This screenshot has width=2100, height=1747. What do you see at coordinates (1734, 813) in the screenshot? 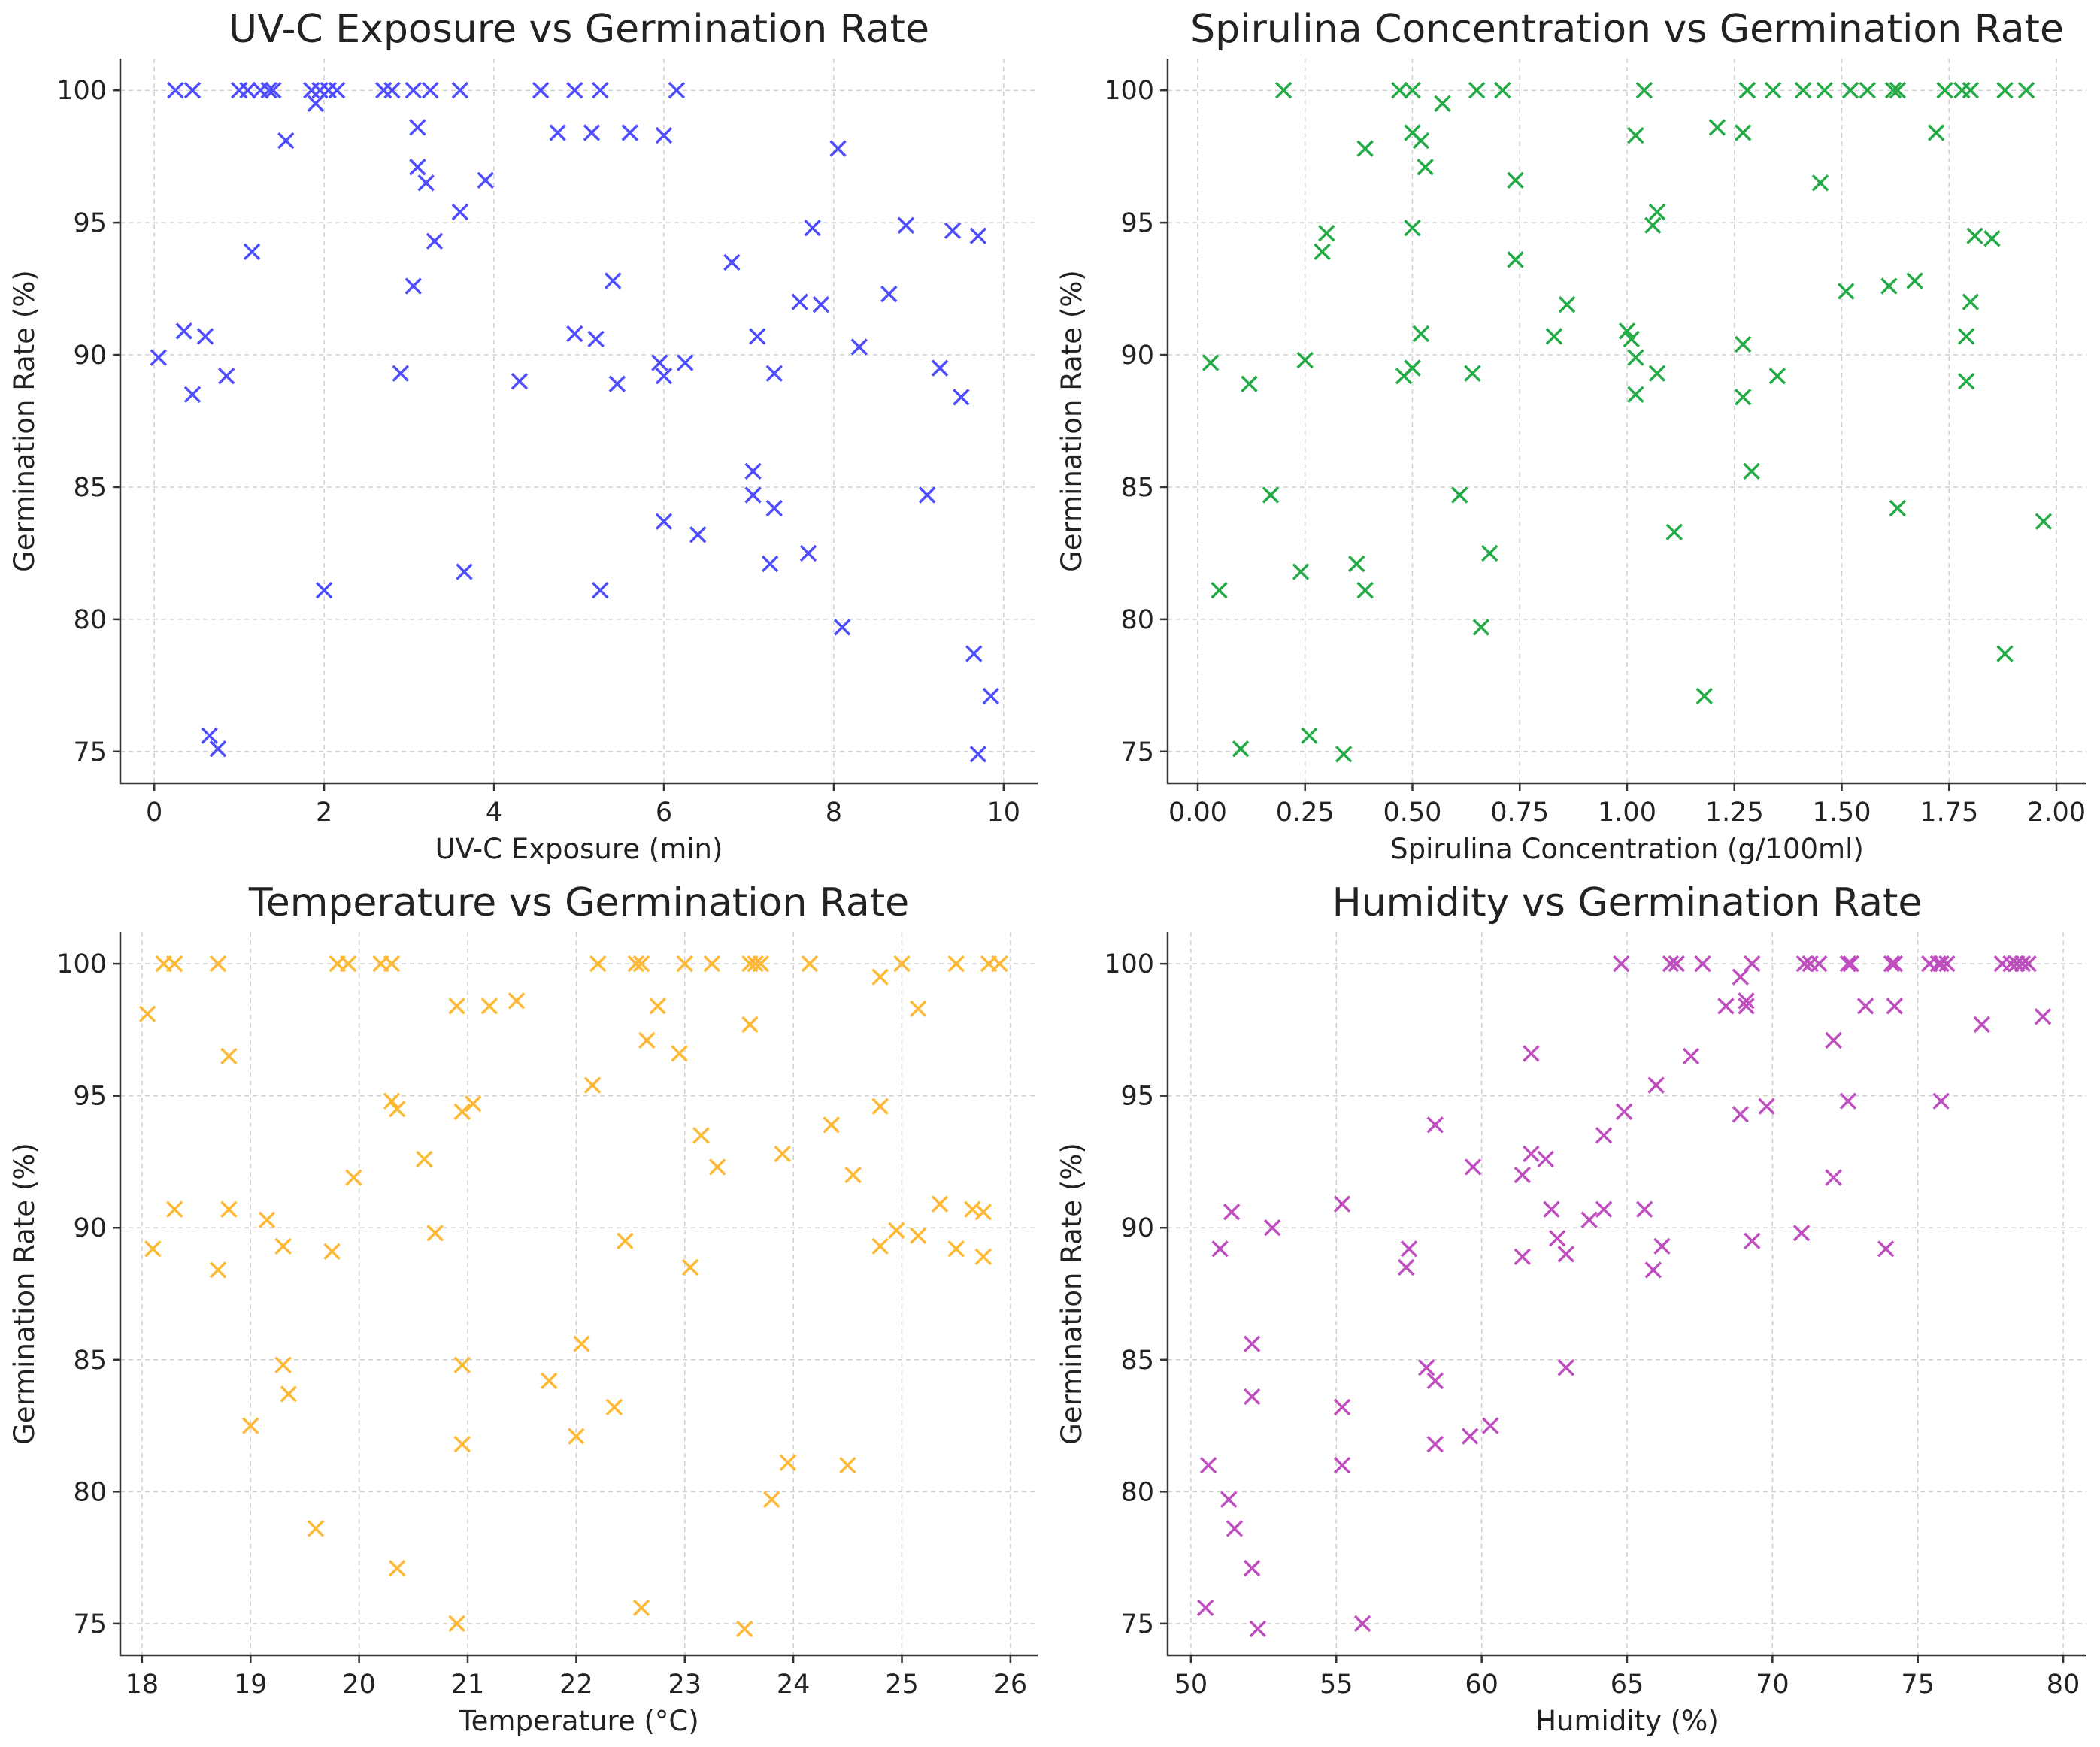
I see `spirulina-x-tick-label: 1.25` at bounding box center [1734, 813].